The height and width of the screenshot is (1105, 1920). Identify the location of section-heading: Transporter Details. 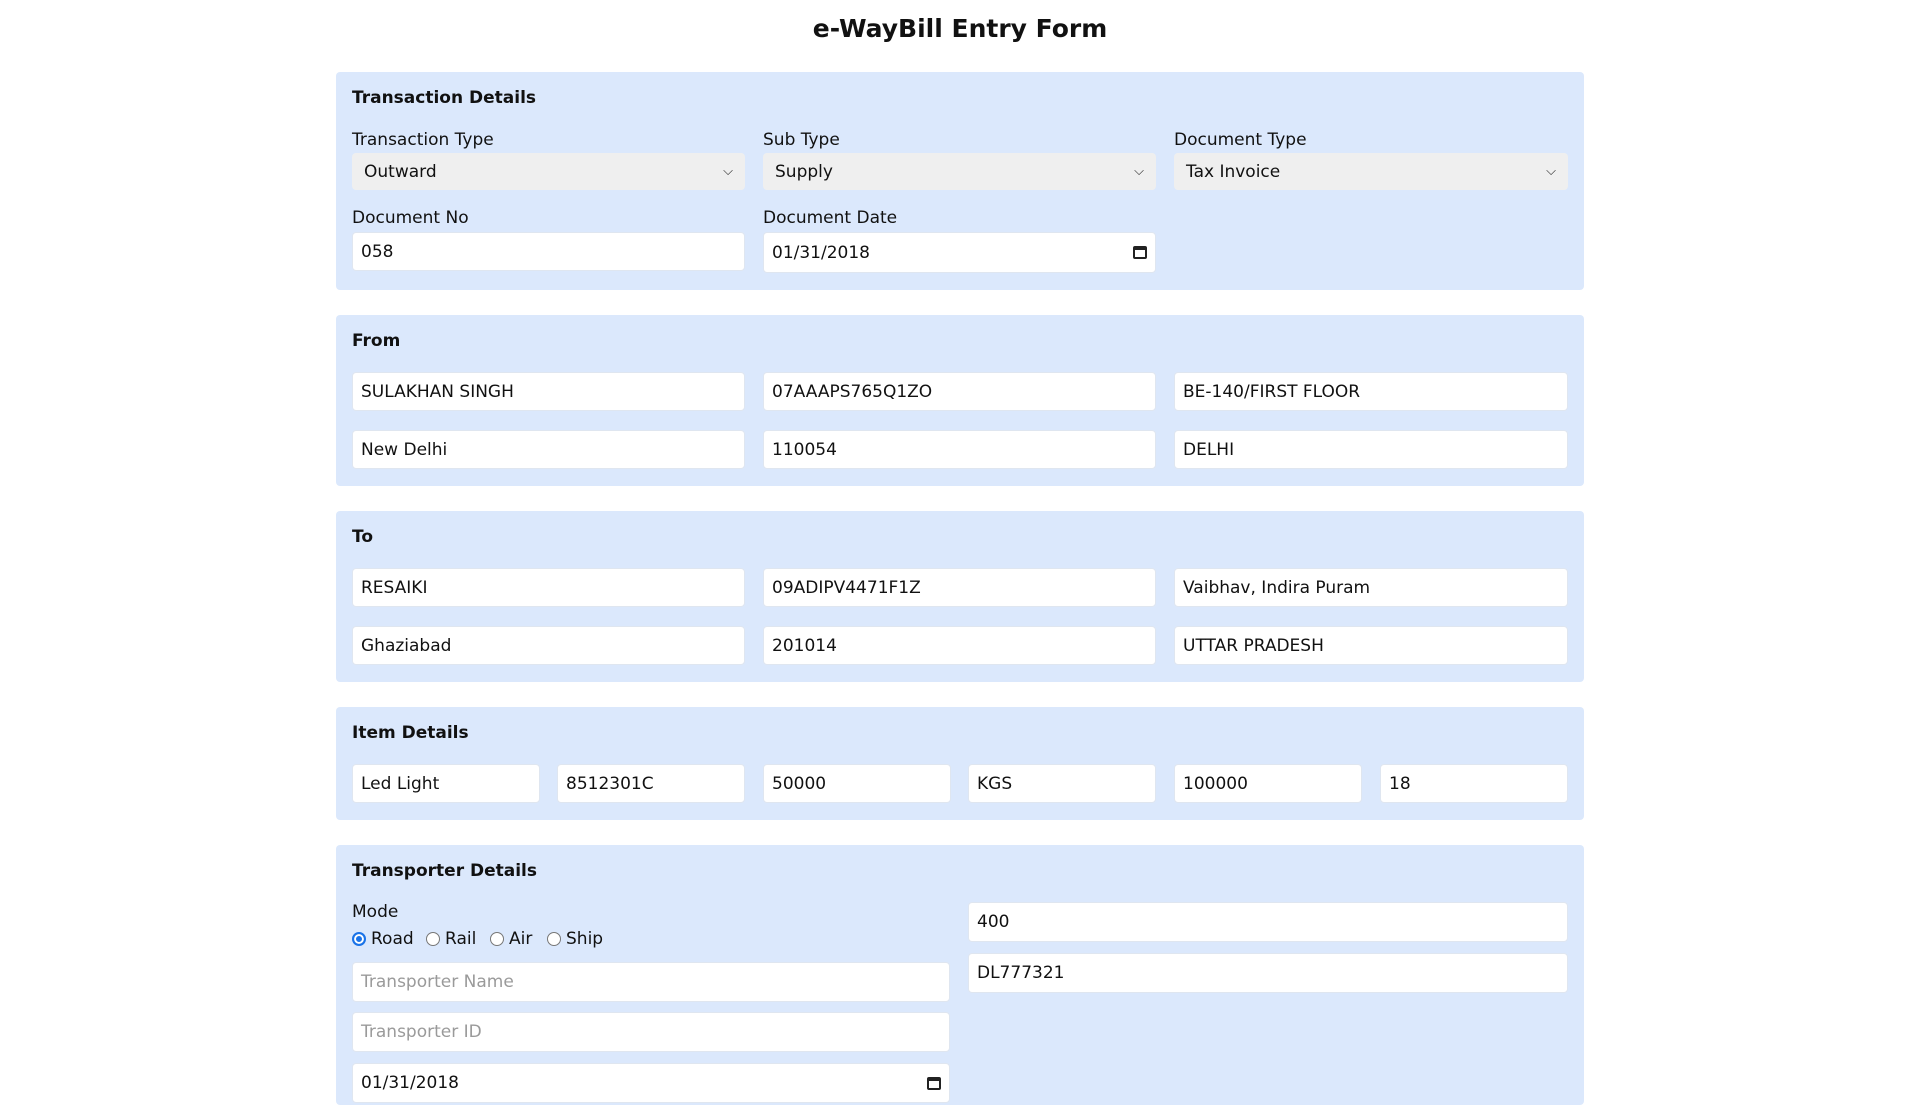
(445, 871).